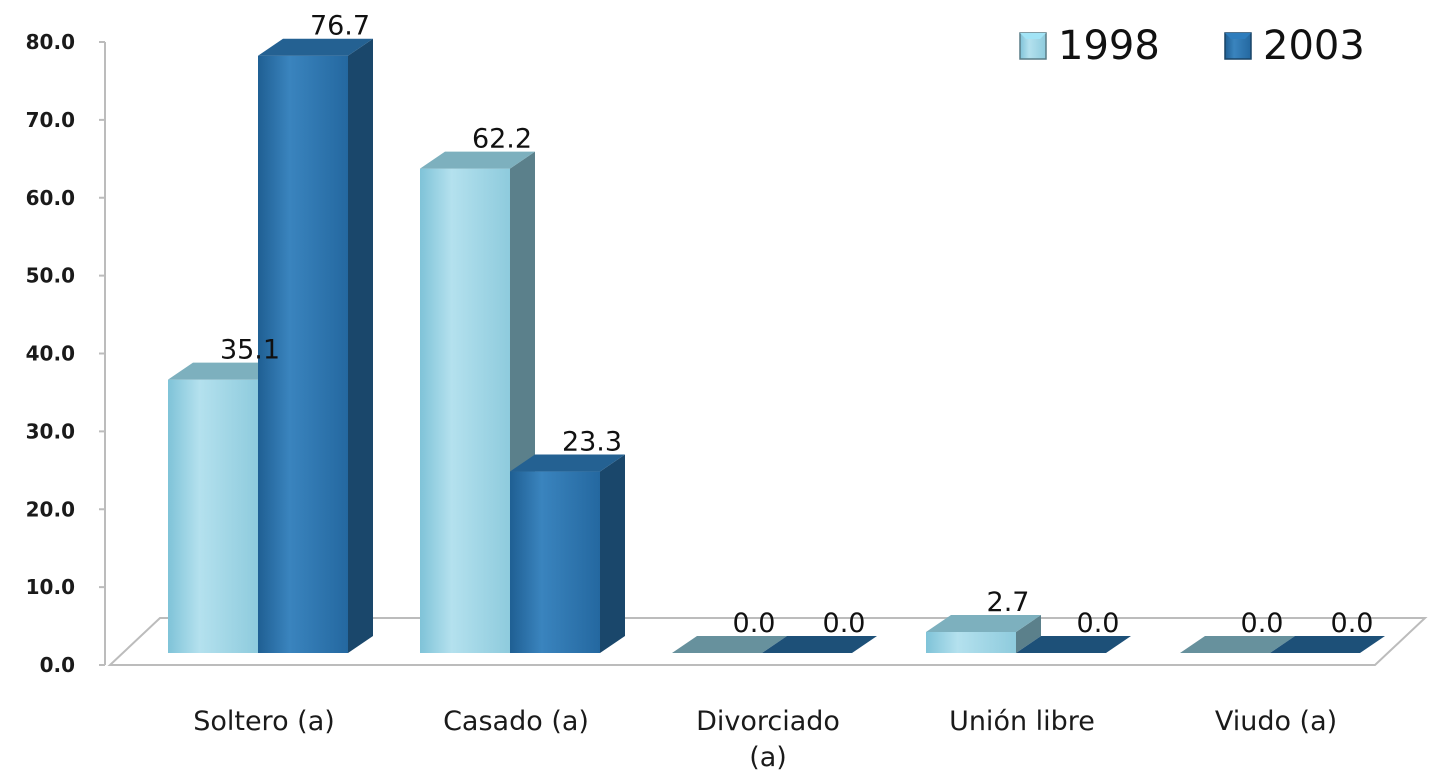 This screenshot has width=1437, height=778. I want to click on legend-label: 2003, so click(1314, 46).